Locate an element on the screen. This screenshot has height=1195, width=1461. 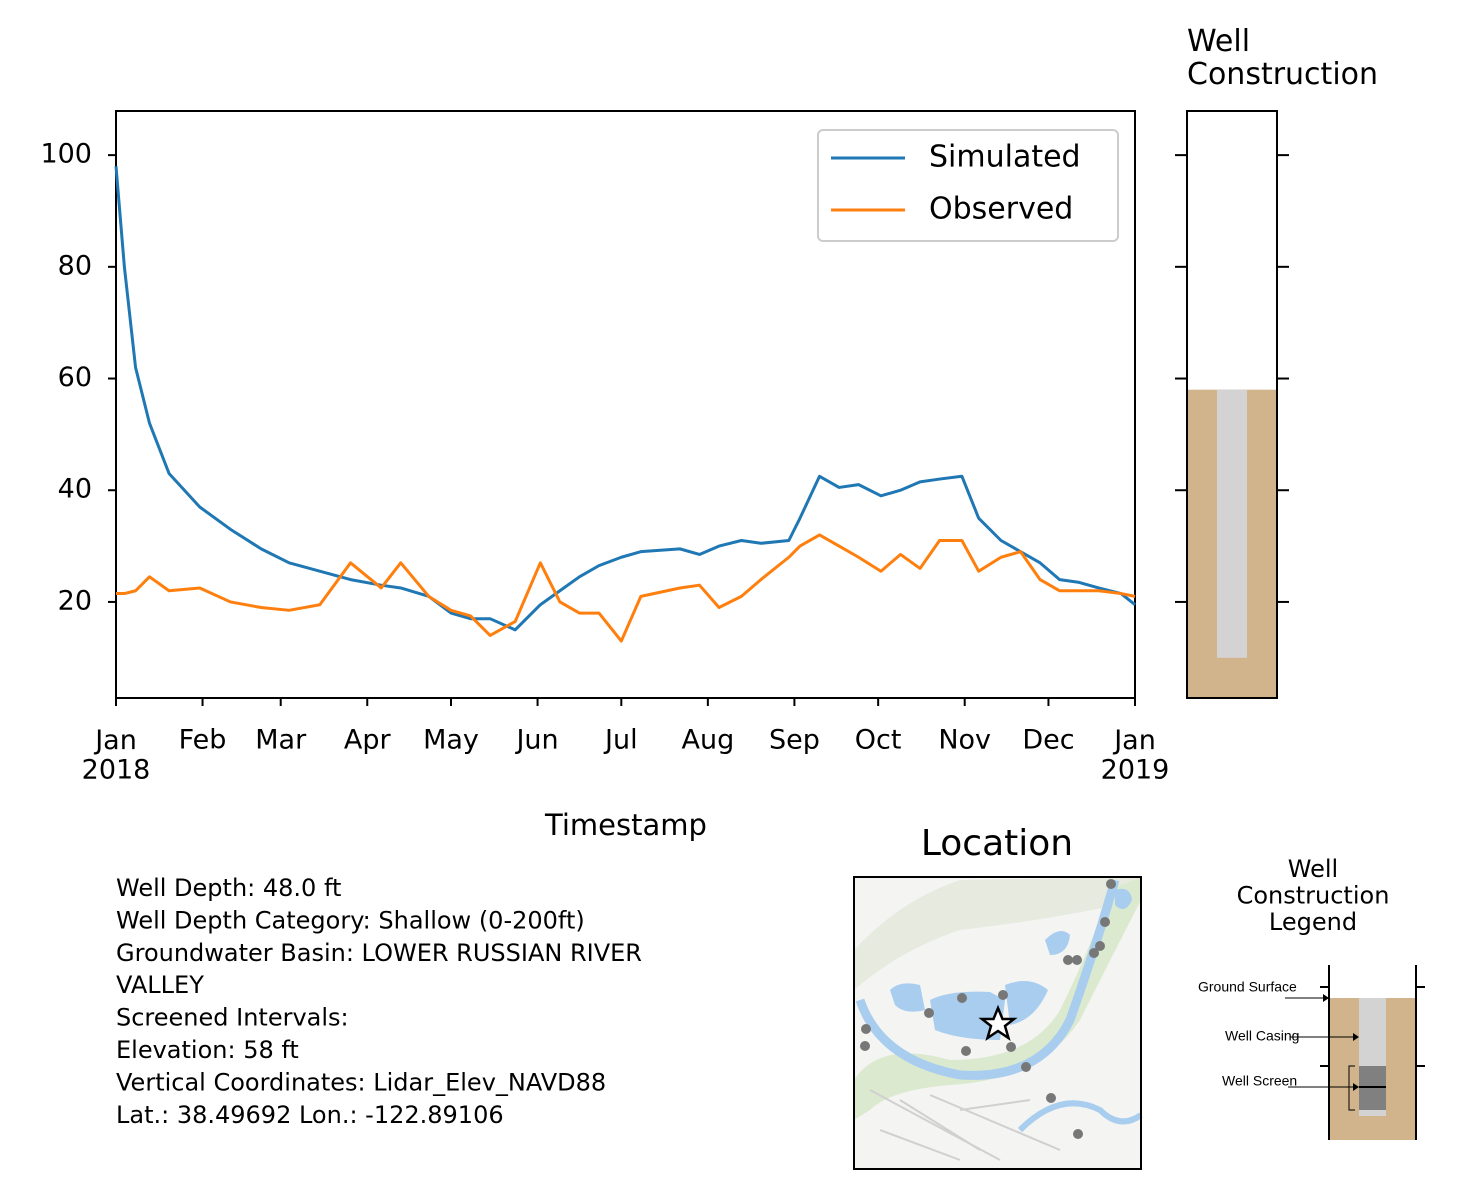
diagram-label: Well Screen is located at coordinates (1259, 1081).